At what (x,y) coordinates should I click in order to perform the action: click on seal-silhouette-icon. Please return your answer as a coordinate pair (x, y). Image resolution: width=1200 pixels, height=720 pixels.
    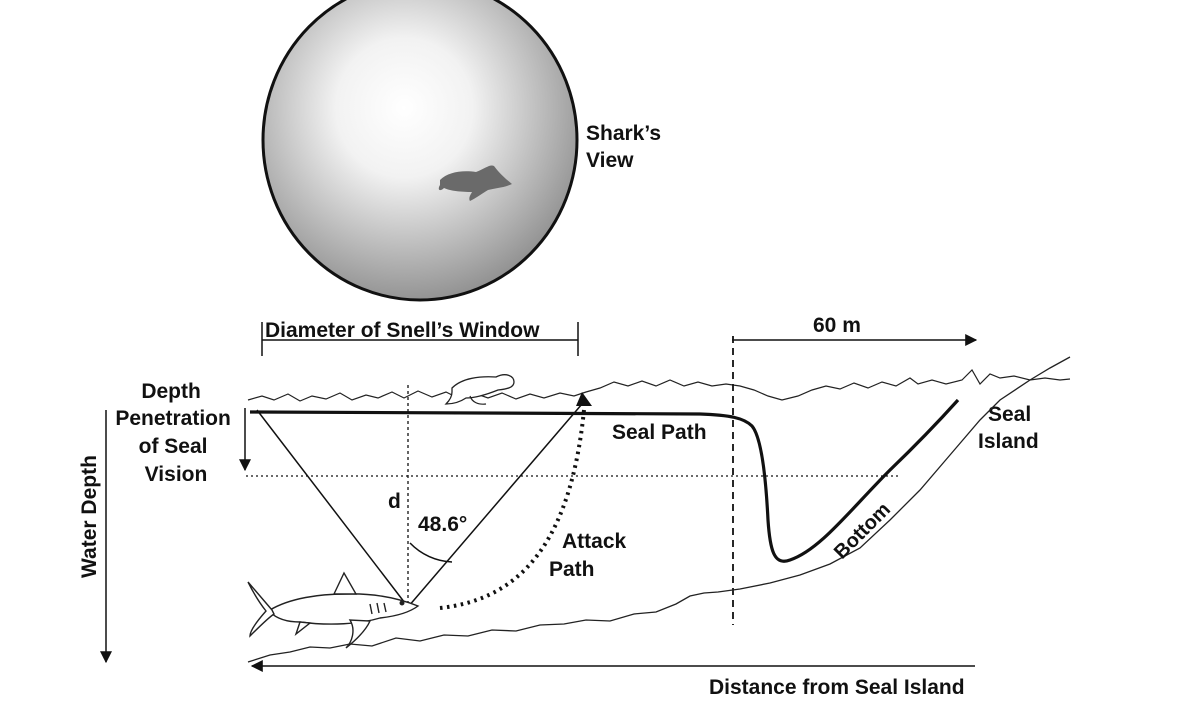
    Looking at the image, I should click on (475, 183).